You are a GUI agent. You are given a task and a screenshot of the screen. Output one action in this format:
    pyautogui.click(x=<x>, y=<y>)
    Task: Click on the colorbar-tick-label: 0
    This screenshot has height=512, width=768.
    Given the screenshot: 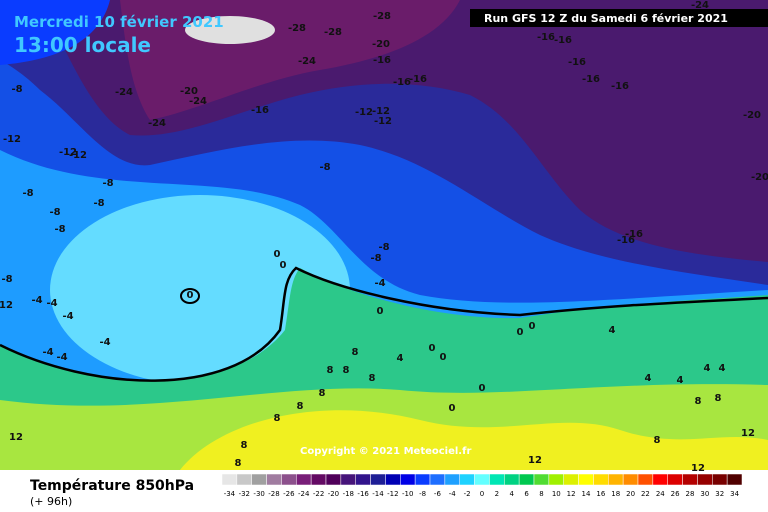 What is the action you would take?
    pyautogui.click(x=482, y=494)
    